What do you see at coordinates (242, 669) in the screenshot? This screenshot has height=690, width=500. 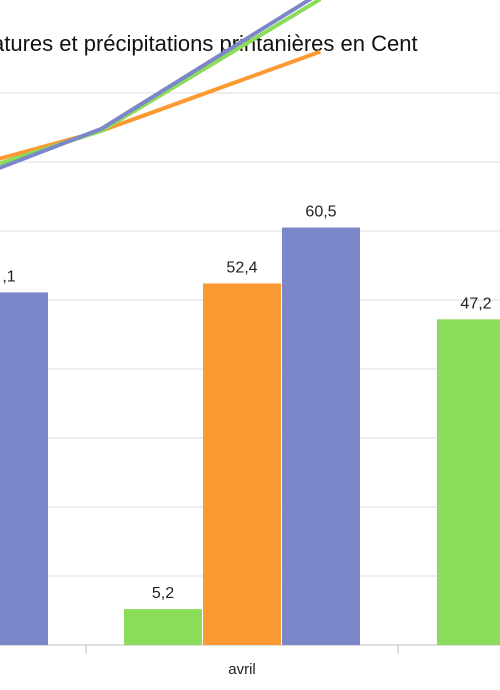 I see `x-tick-label: avril` at bounding box center [242, 669].